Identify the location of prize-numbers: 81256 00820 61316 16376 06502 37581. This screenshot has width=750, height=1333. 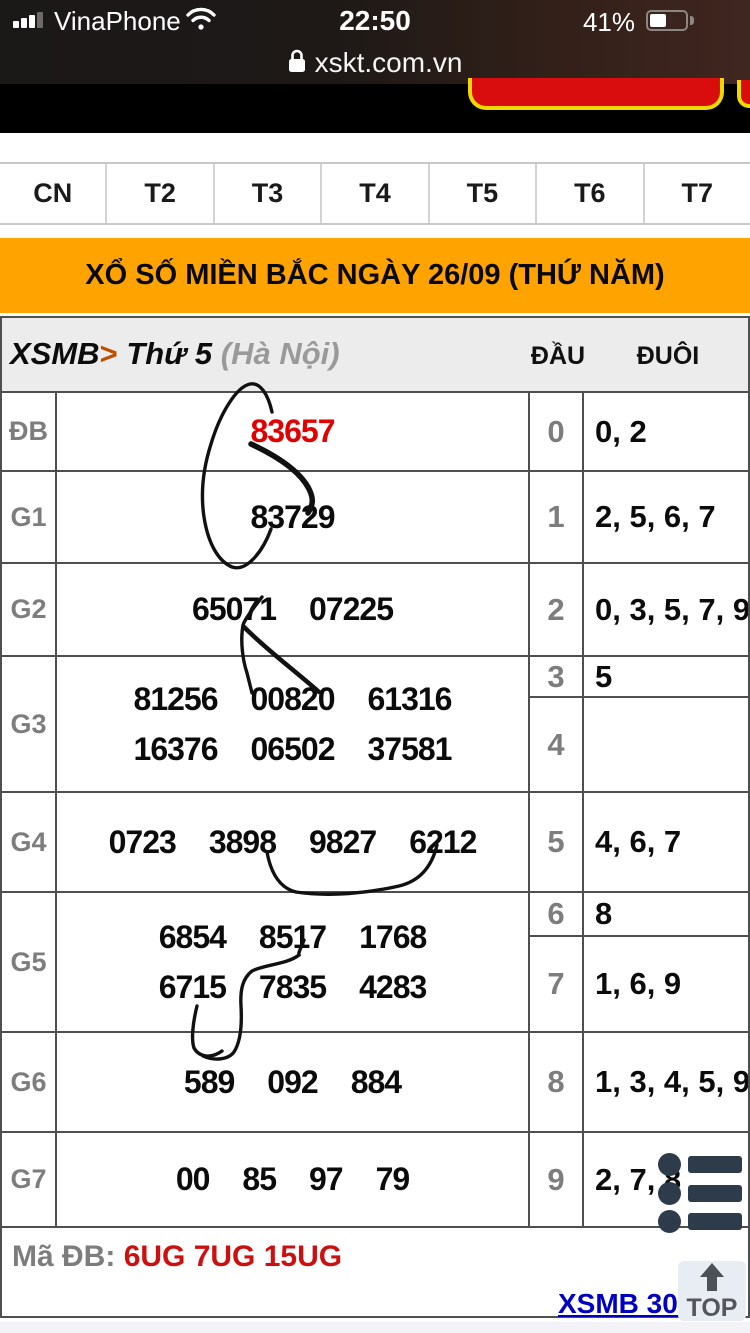
(292, 724).